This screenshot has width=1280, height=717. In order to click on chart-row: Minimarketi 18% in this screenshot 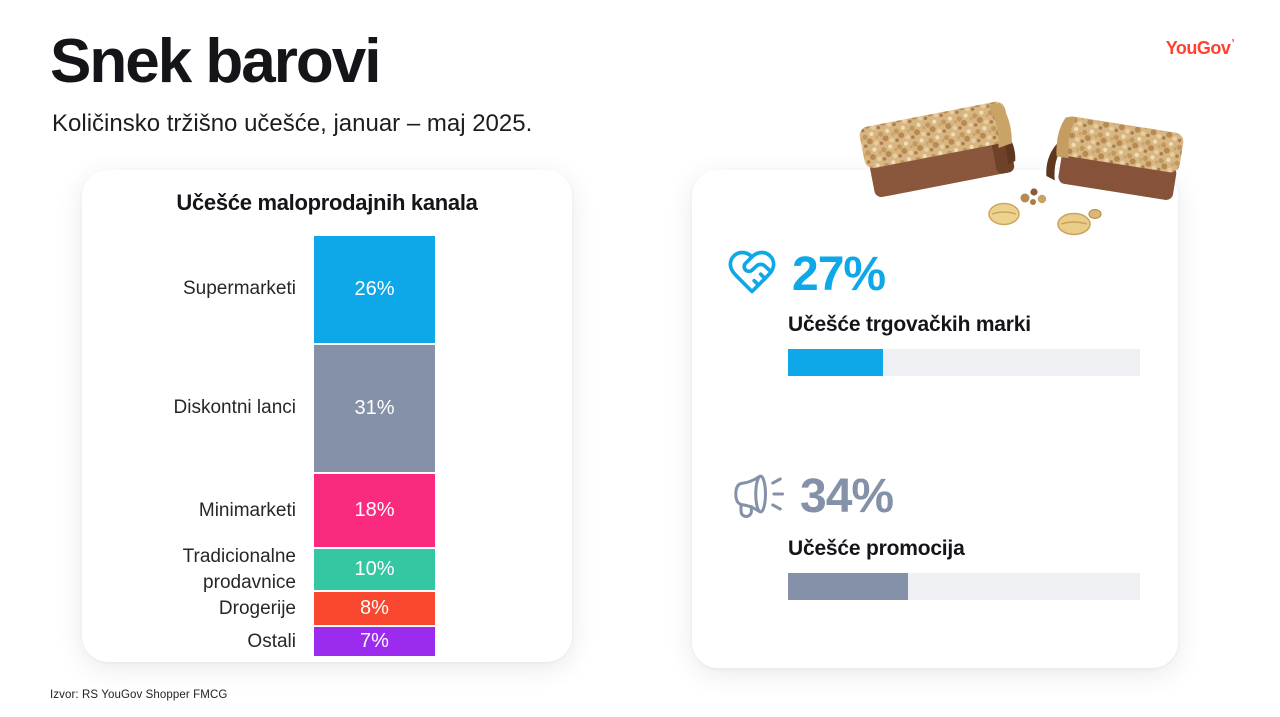, I will do `click(335, 510)`.